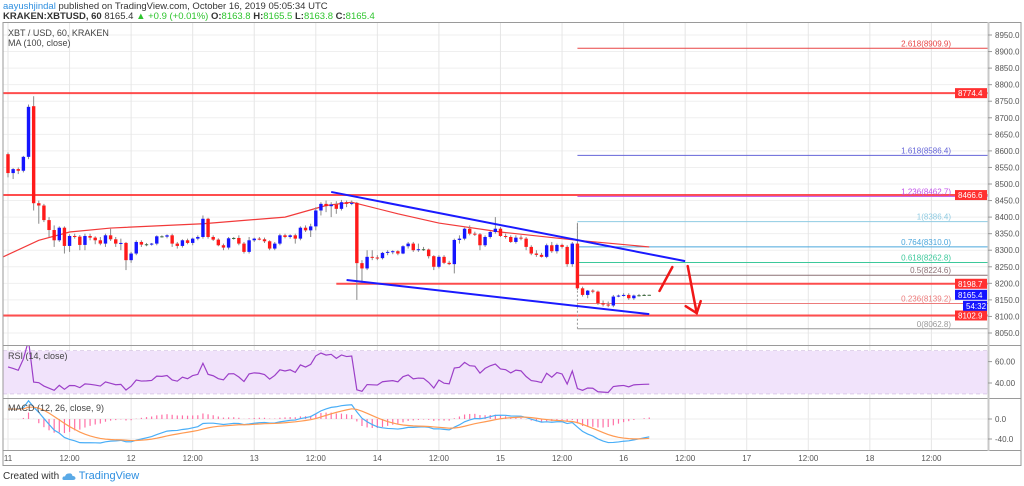 Image resolution: width=1024 pixels, height=486 pixels. I want to click on time-tick-label: 11, so click(8, 458).